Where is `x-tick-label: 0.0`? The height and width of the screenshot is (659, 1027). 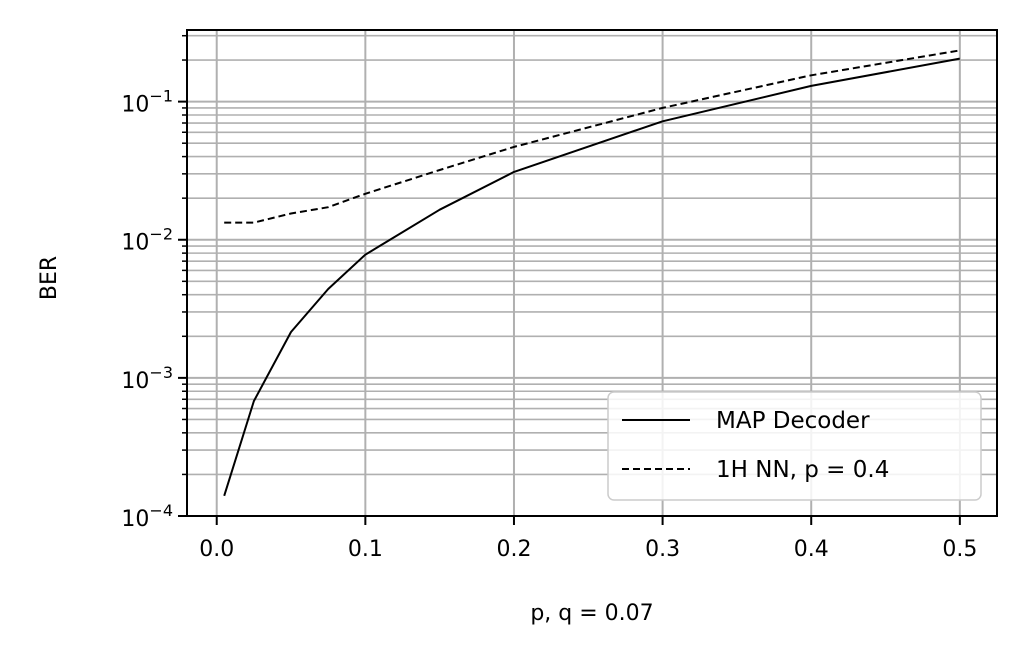 x-tick-label: 0.0 is located at coordinates (216, 549).